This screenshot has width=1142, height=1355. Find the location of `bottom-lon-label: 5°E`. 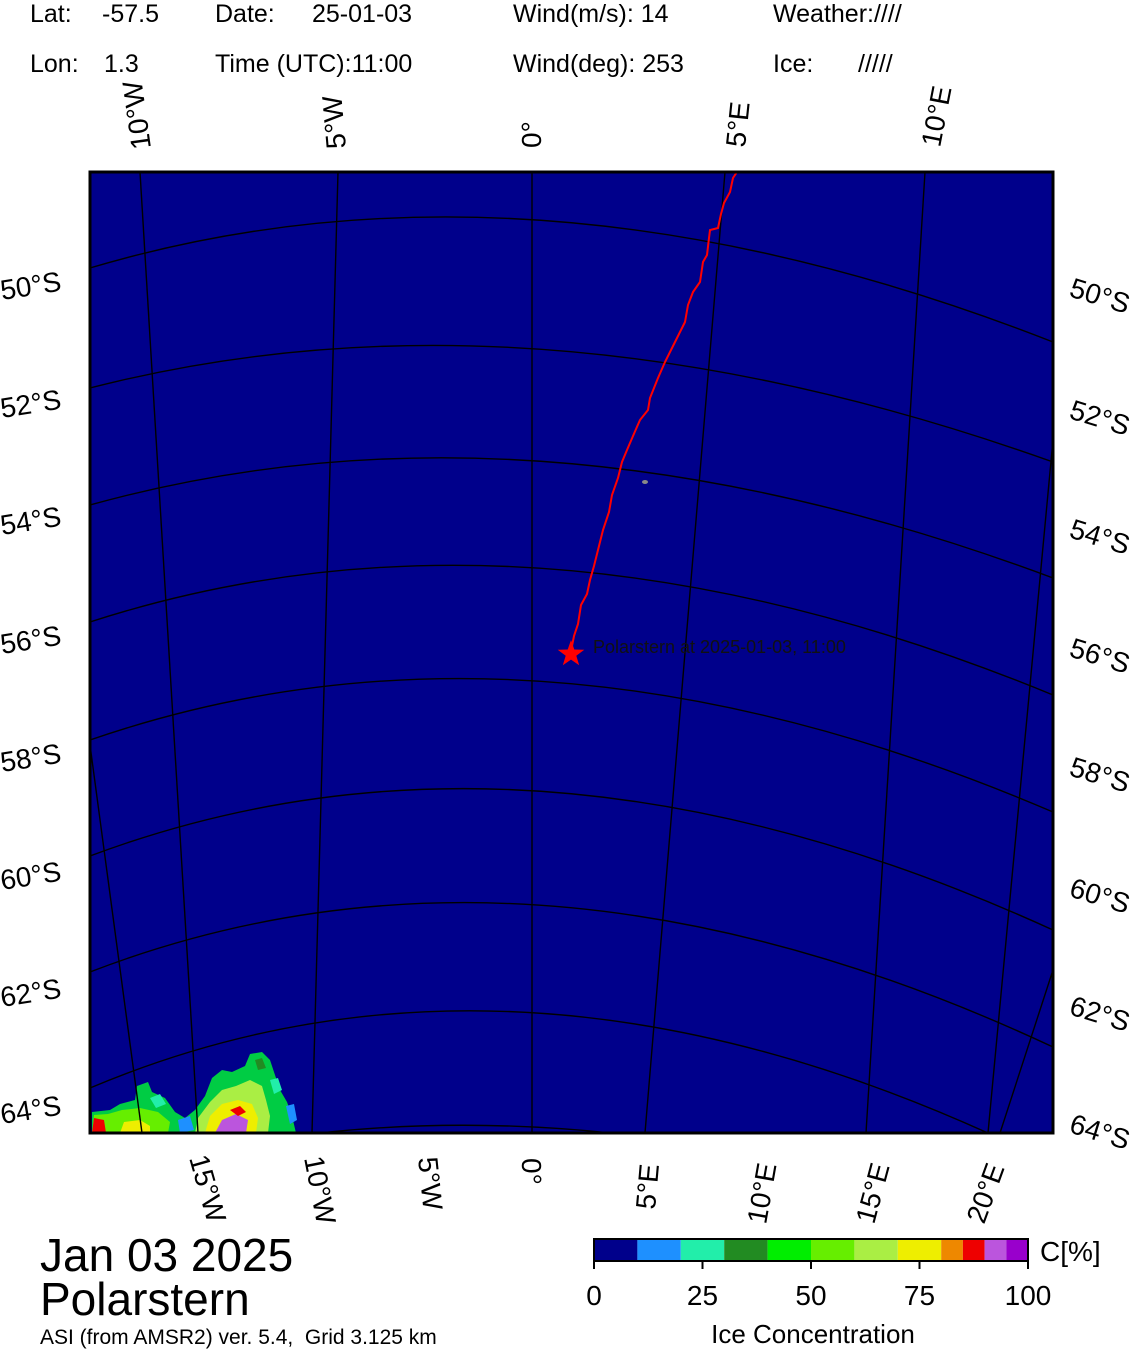

bottom-lon-label: 5°E is located at coordinates (647, 1187).